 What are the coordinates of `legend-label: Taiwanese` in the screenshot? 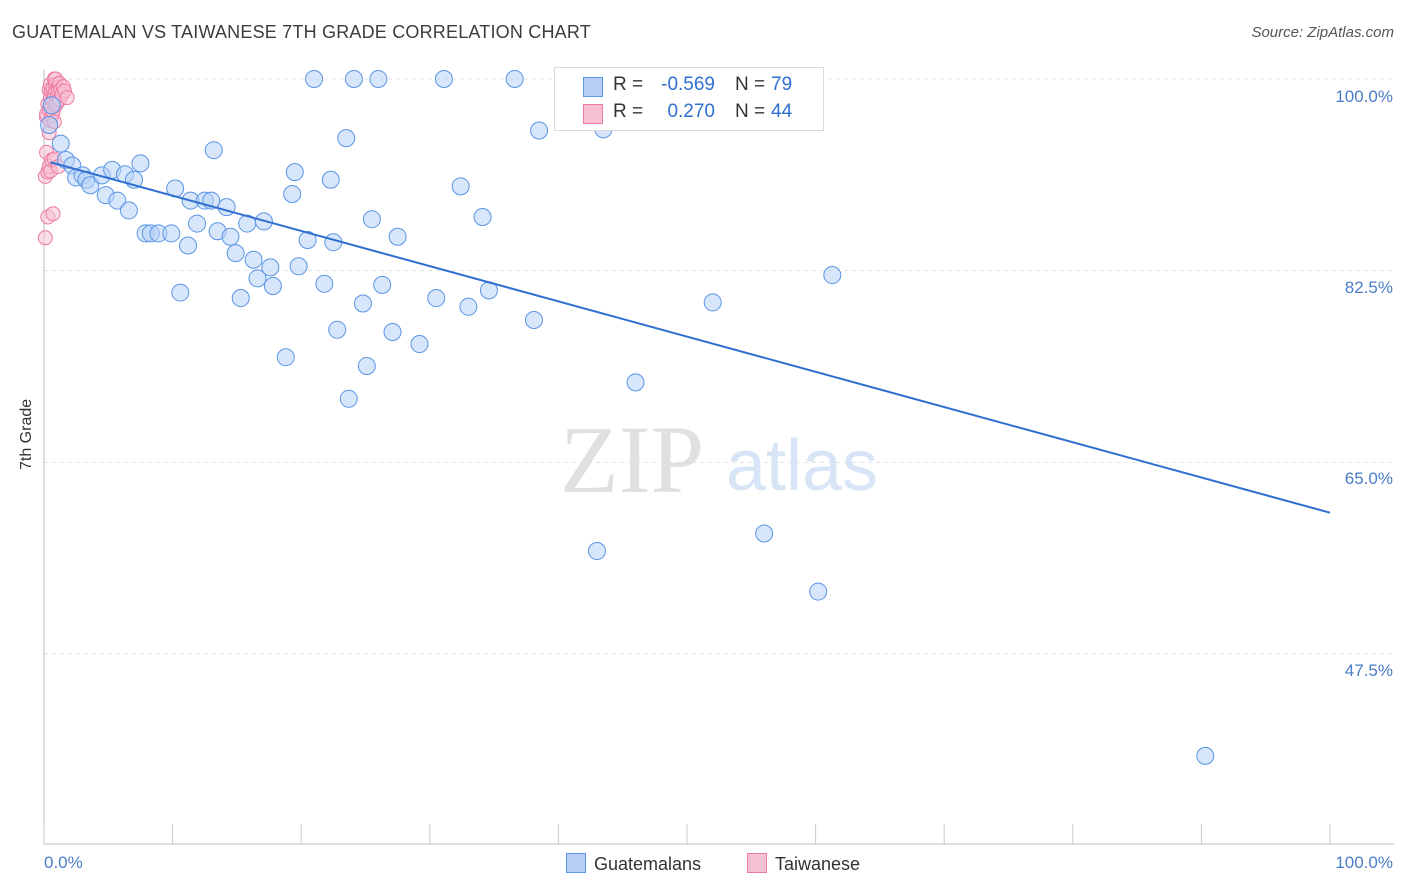 It's located at (818, 864).